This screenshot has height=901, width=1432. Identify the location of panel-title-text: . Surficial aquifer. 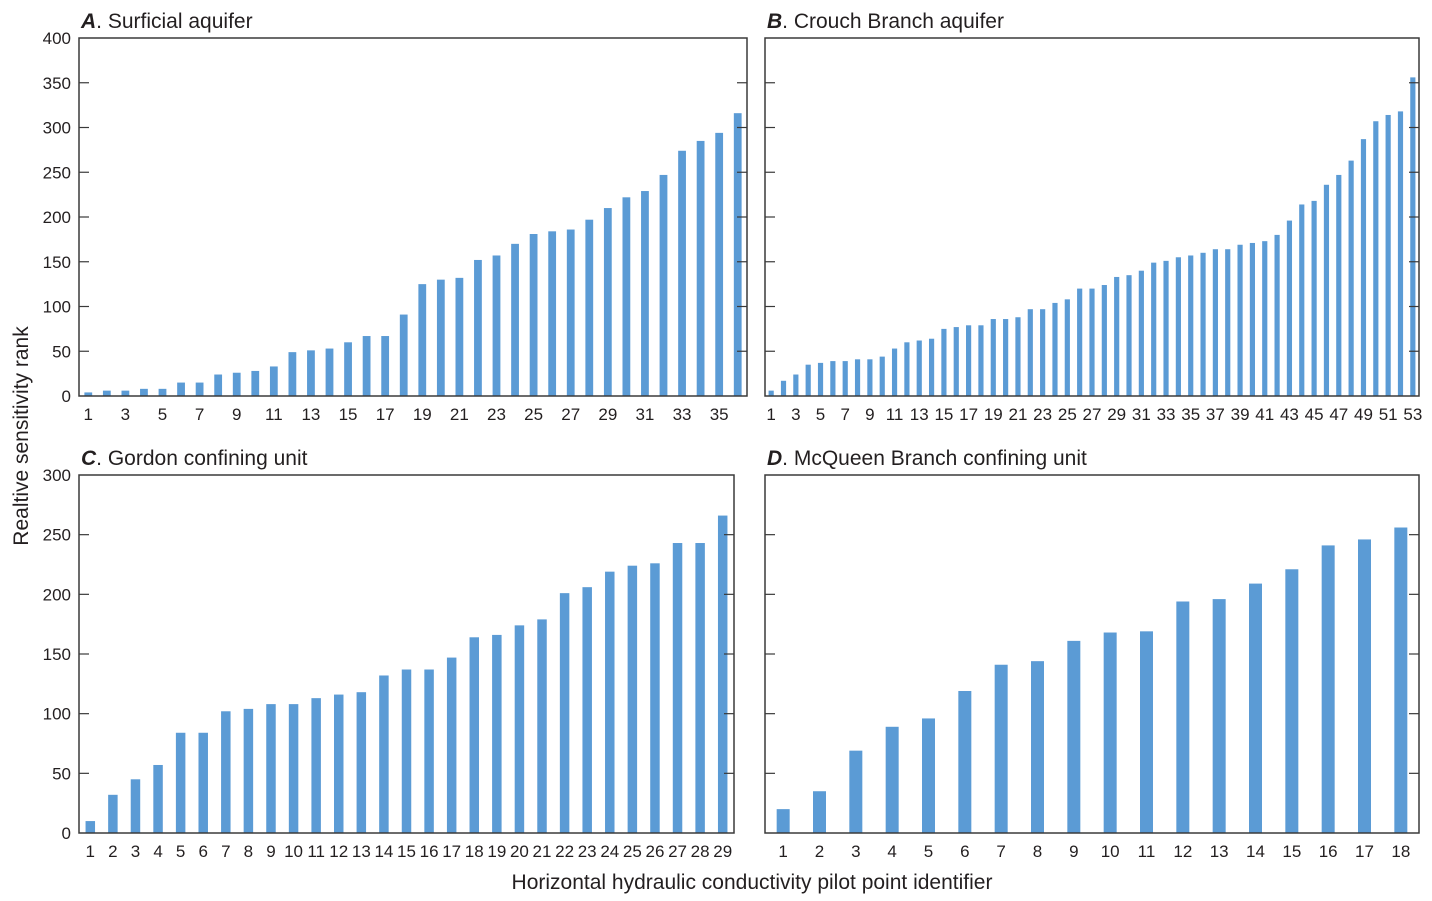
(174, 21).